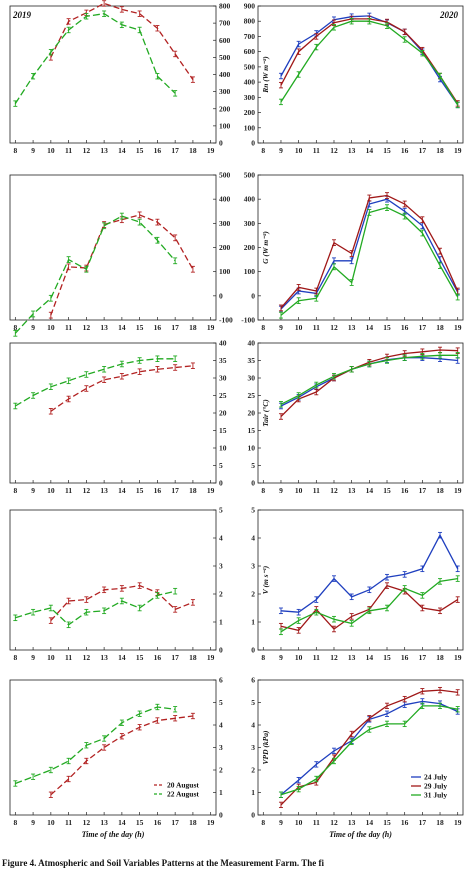  What do you see at coordinates (221, 566) in the screenshot?
I see `y-tick-label: 3` at bounding box center [221, 566].